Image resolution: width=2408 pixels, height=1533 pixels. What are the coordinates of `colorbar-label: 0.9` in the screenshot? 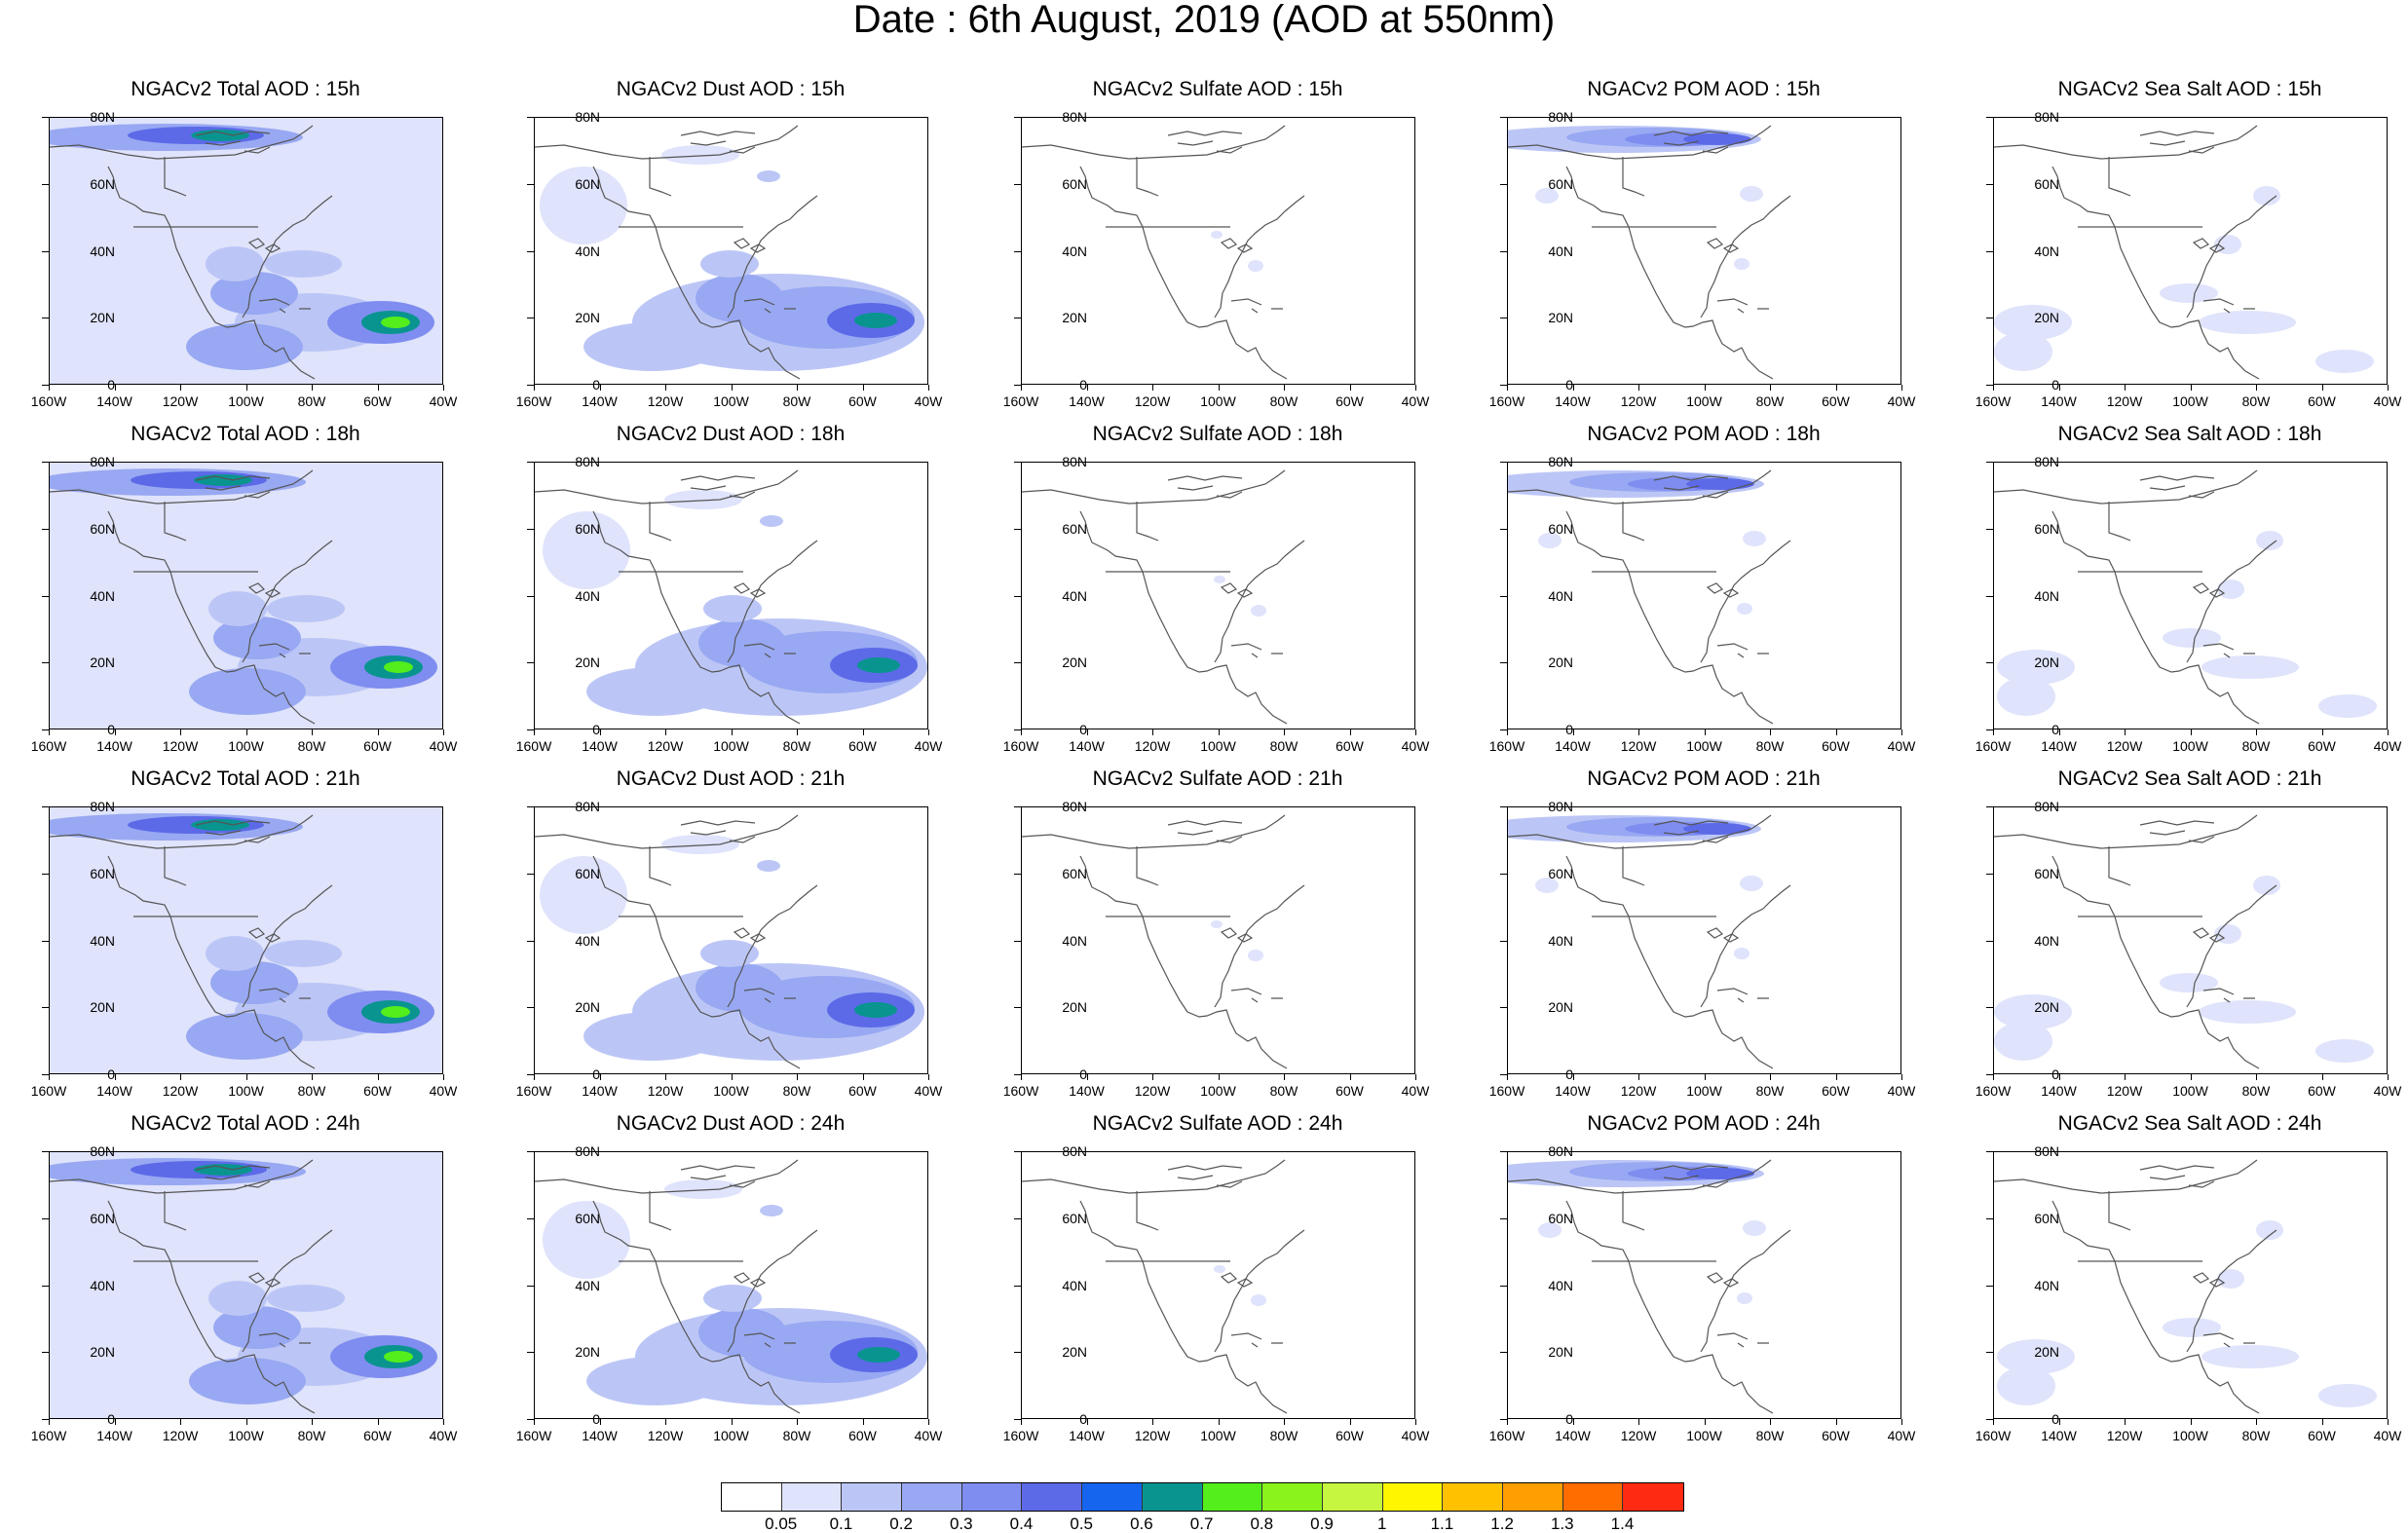 It's located at (1322, 1523).